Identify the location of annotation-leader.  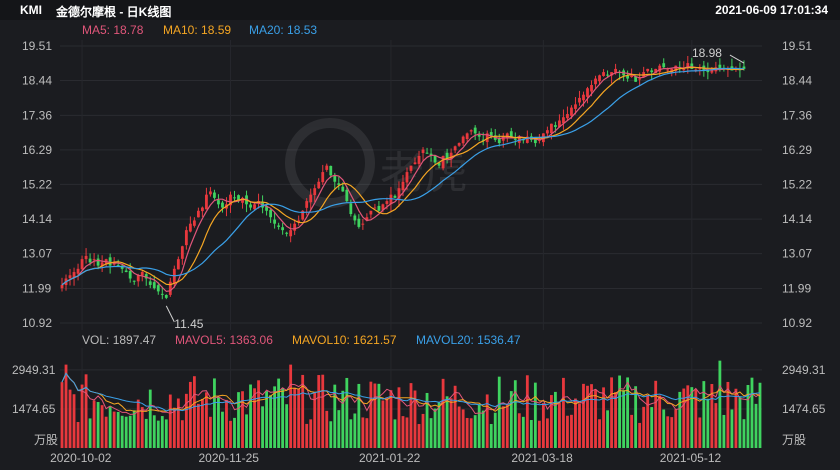
(737, 59).